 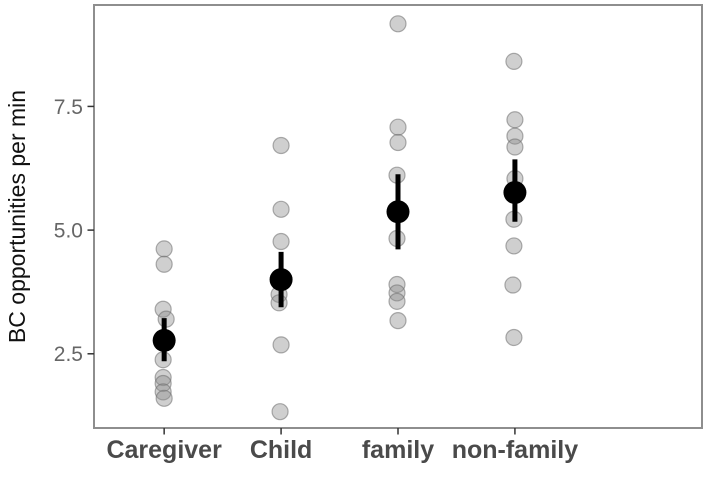 What do you see at coordinates (515, 450) in the screenshot?
I see `x-category-label: non-family` at bounding box center [515, 450].